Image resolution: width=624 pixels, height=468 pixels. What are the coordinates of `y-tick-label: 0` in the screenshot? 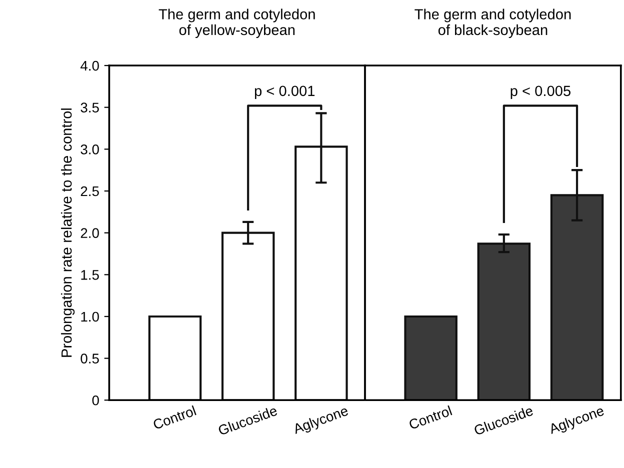 It's located at (95, 400).